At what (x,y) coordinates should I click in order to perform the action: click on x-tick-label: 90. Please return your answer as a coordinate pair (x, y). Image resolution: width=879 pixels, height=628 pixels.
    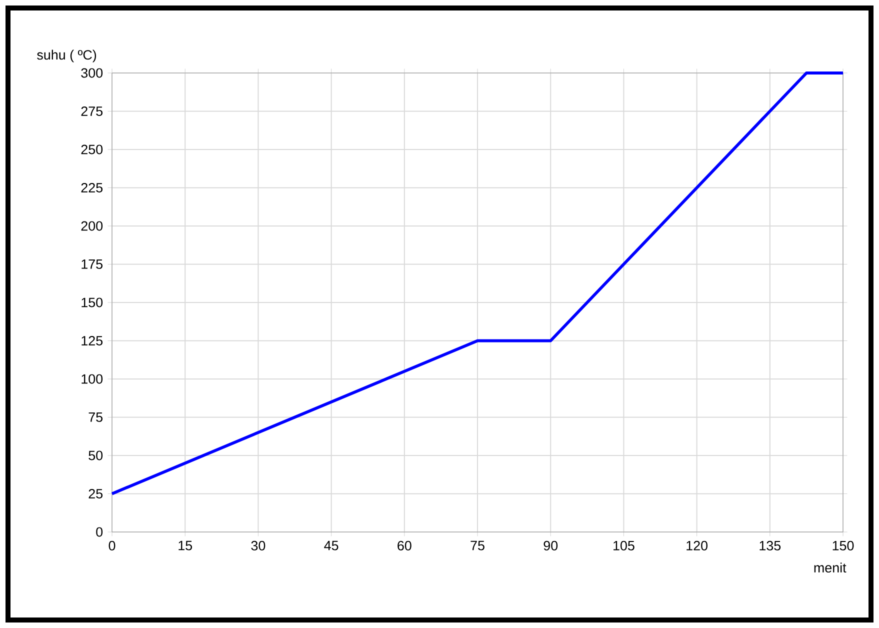
    Looking at the image, I should click on (551, 545).